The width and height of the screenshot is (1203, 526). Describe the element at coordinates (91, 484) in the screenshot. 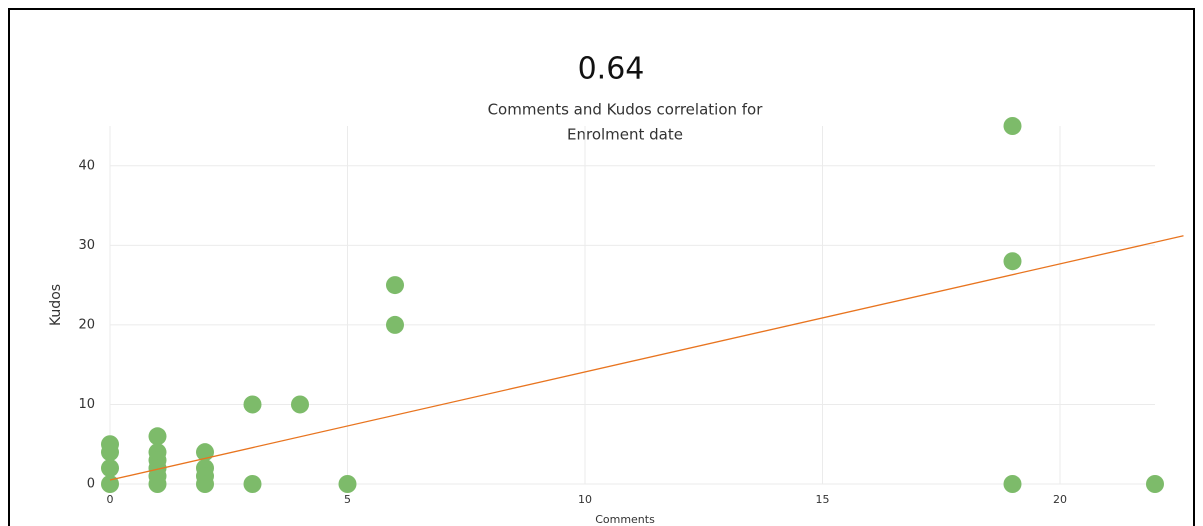

I see `y-tick-label: 0` at that location.